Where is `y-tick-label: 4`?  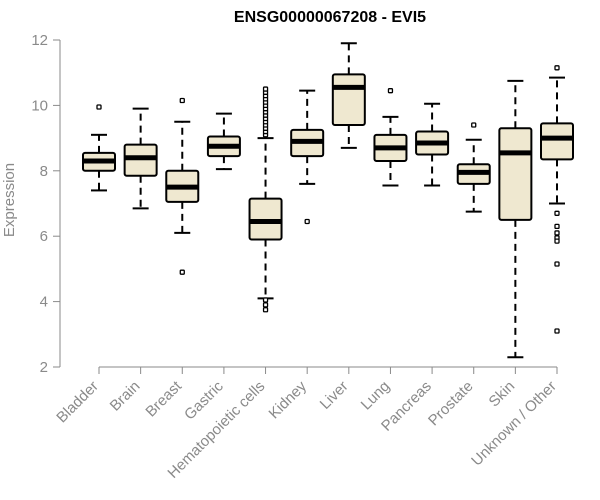
y-tick-label: 4 is located at coordinates (44, 302).